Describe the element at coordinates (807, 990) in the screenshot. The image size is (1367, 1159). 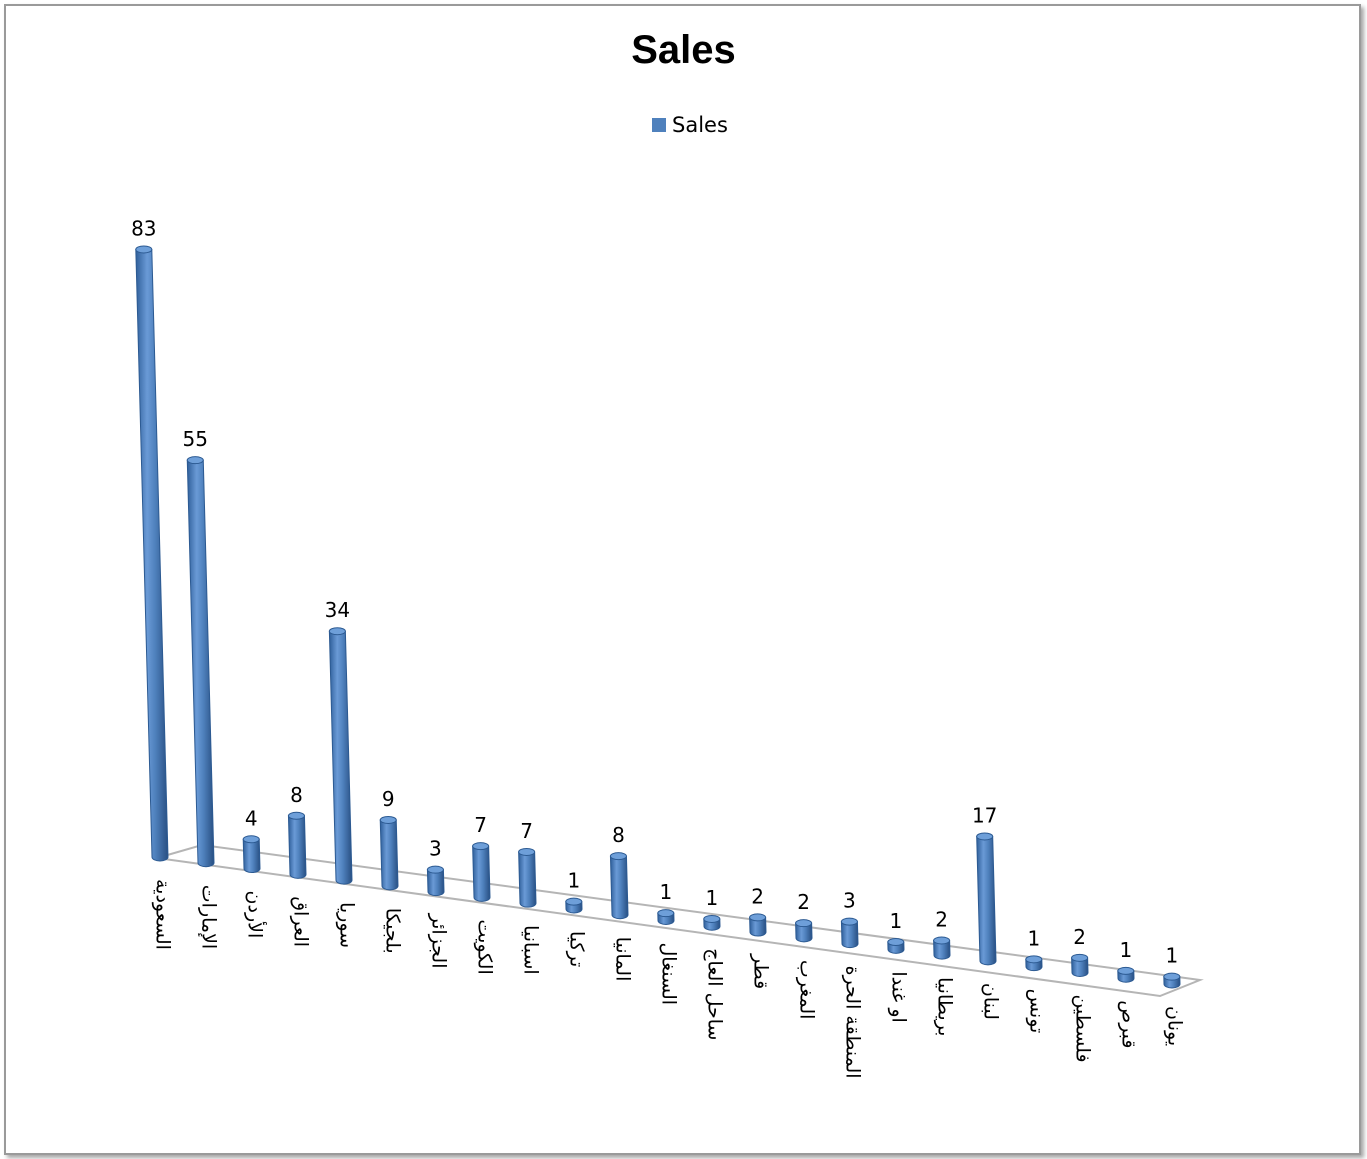
I see `category-label-15: المغرب` at that location.